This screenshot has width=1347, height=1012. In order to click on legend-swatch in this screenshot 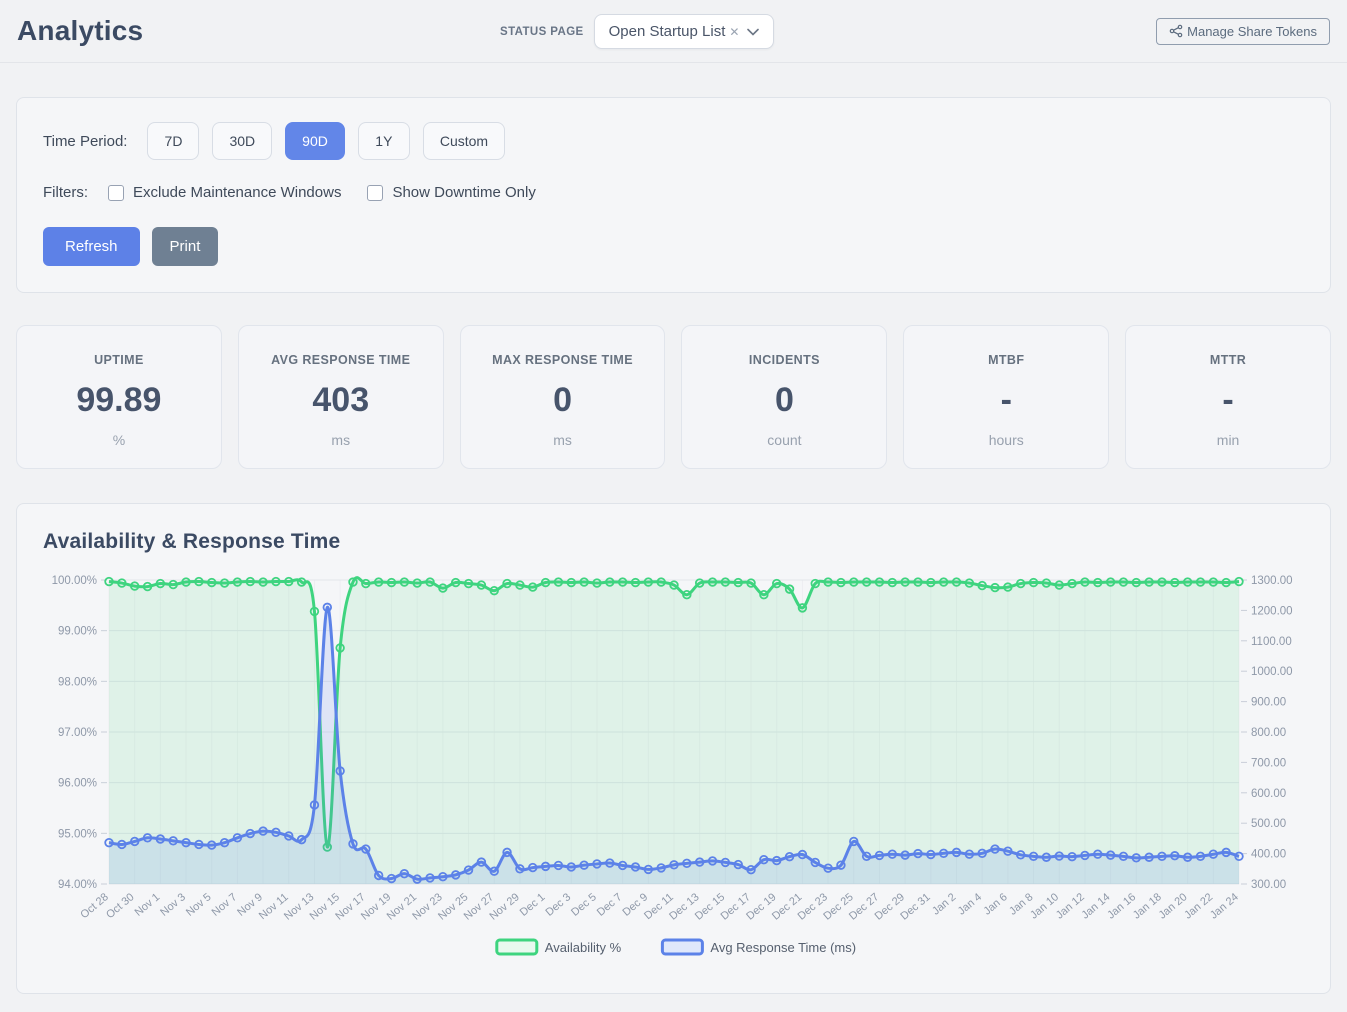, I will do `click(517, 947)`.